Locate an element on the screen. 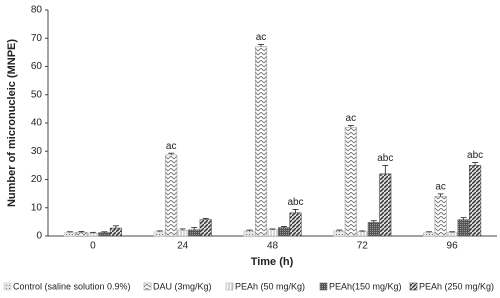  y-tick-label: 80 is located at coordinates (37, 10).